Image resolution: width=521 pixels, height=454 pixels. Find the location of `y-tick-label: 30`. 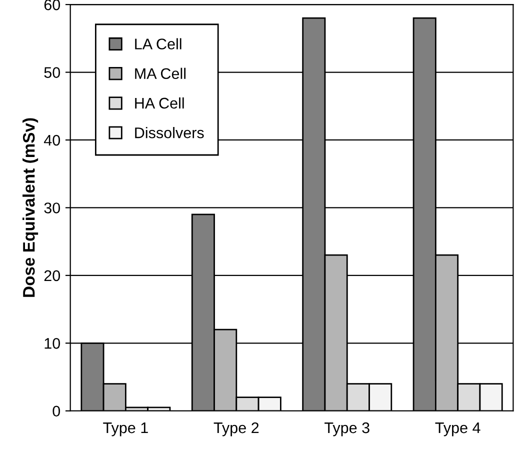

y-tick-label: 30 is located at coordinates (52, 208).